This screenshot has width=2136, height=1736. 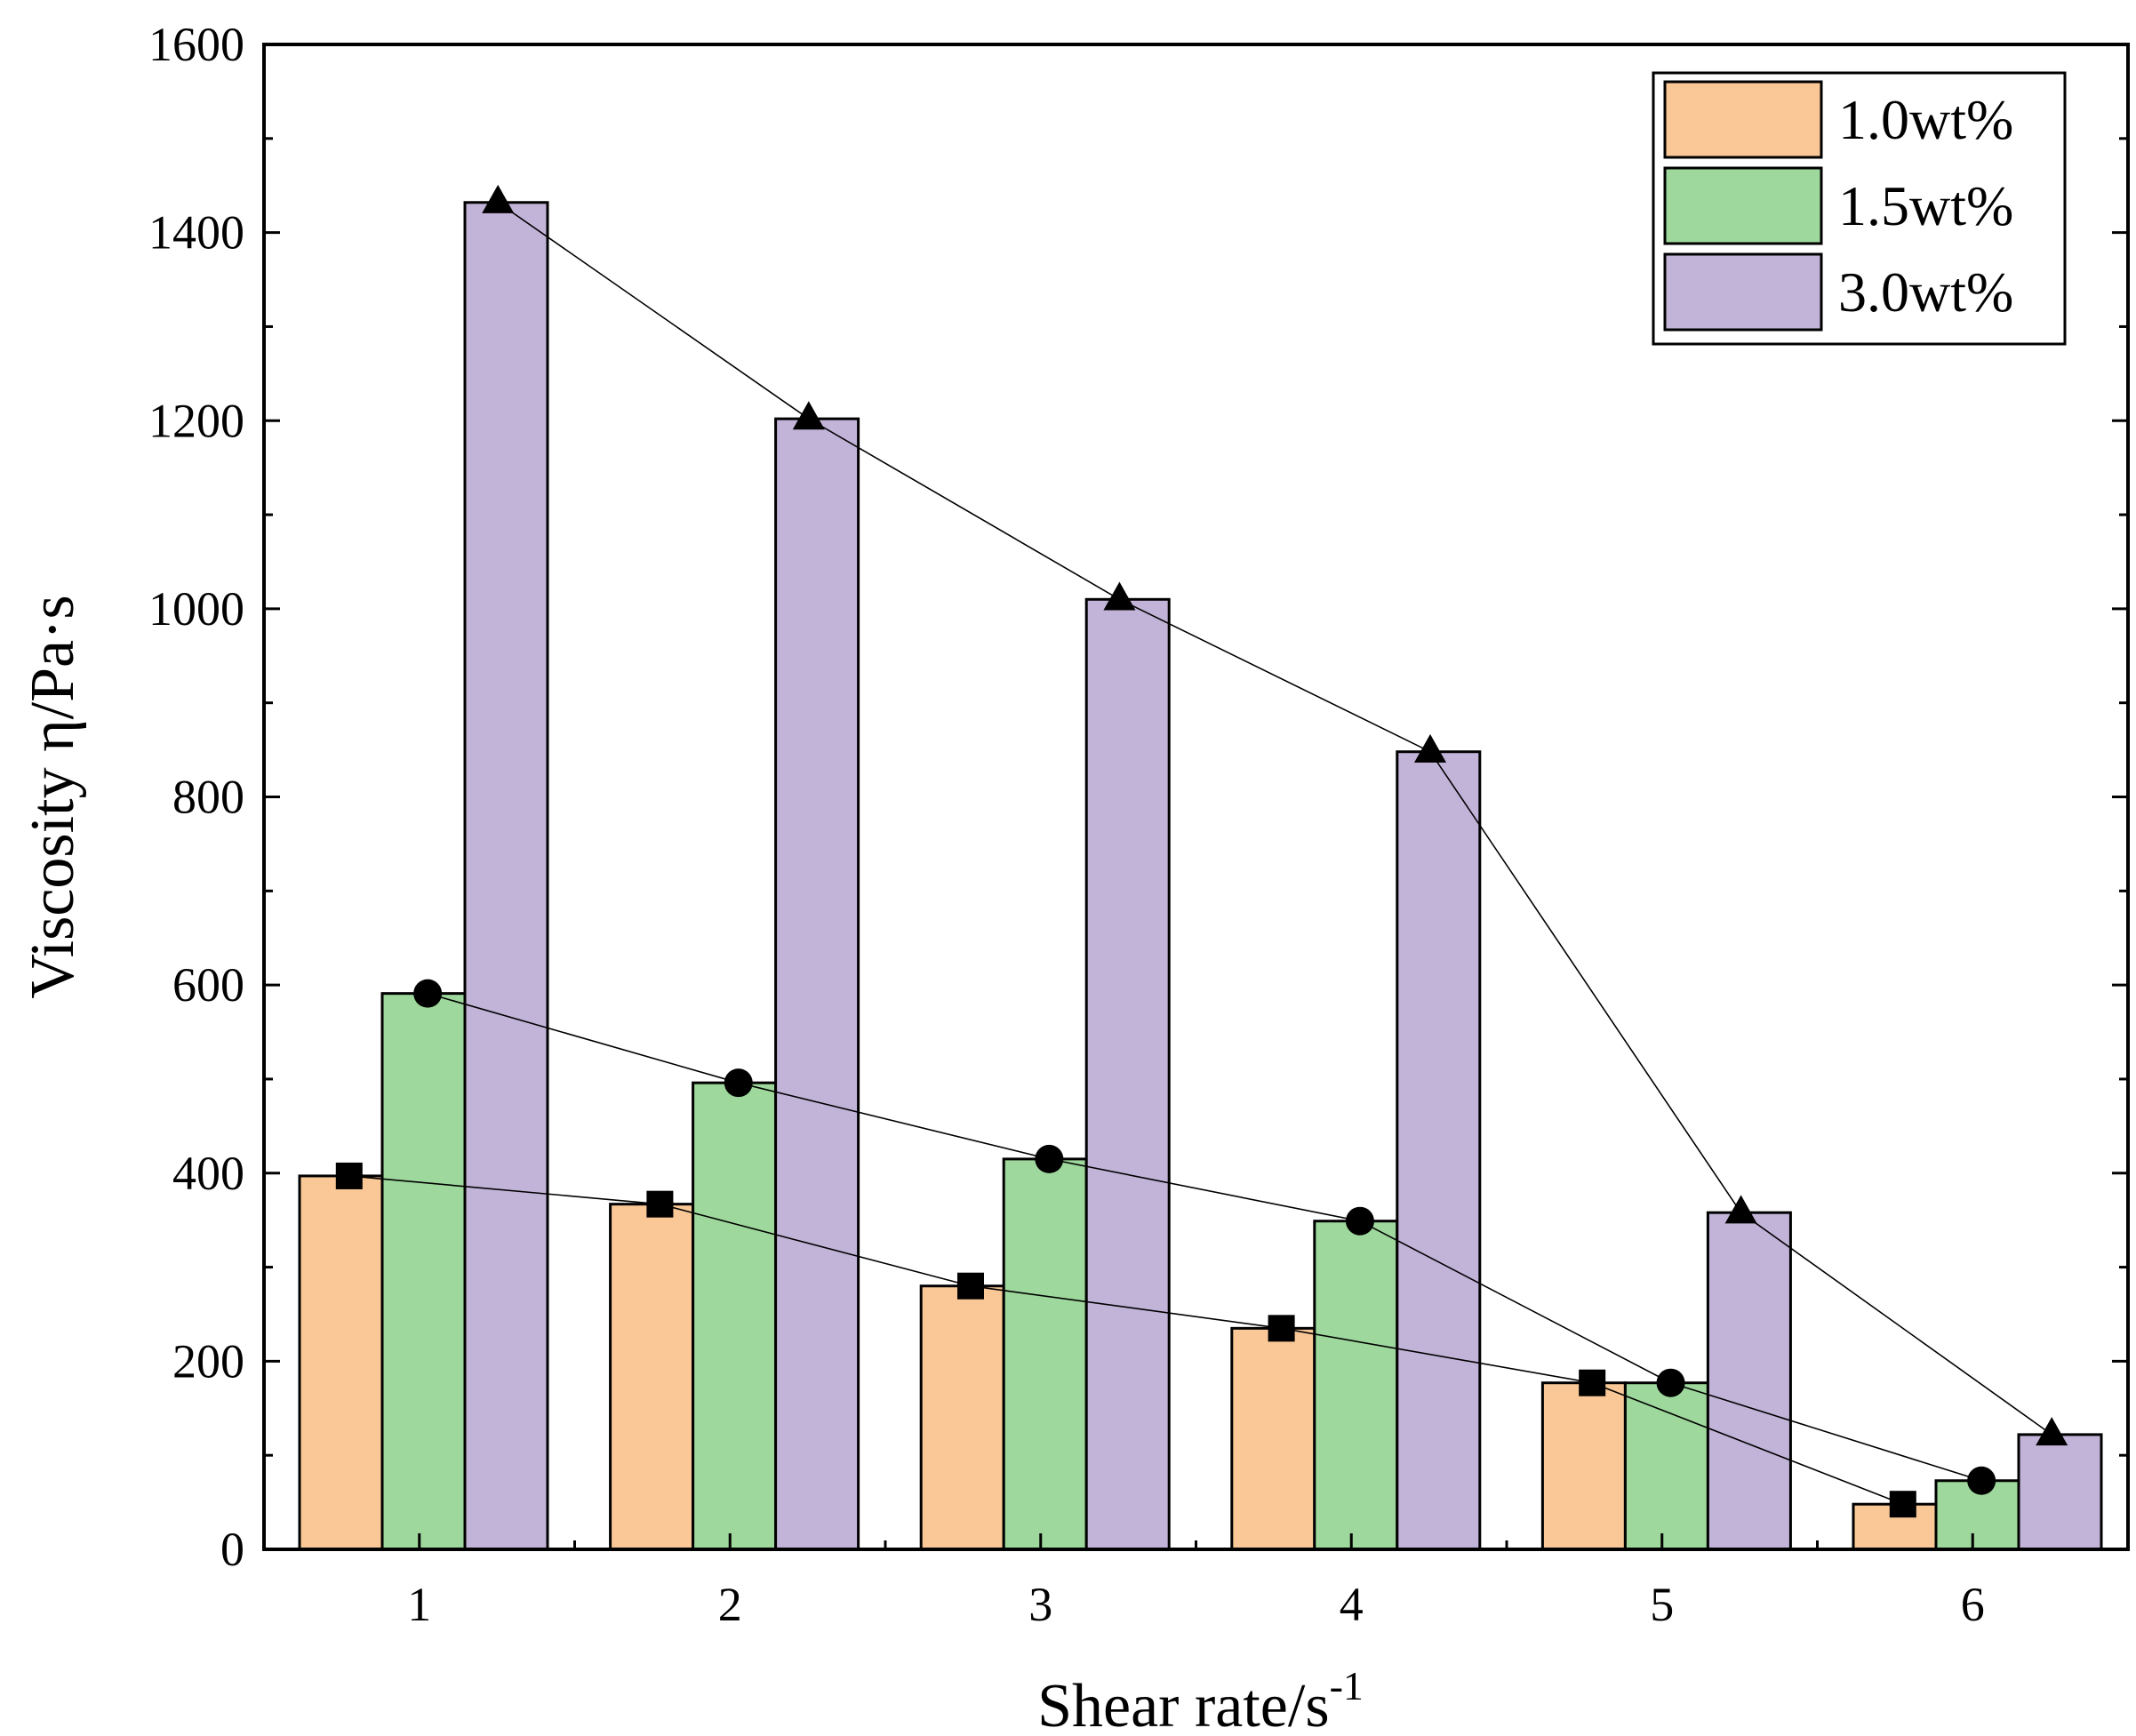 What do you see at coordinates (1925, 292) in the screenshot?
I see `legend-label-3-0wt: 3.0wt%` at bounding box center [1925, 292].